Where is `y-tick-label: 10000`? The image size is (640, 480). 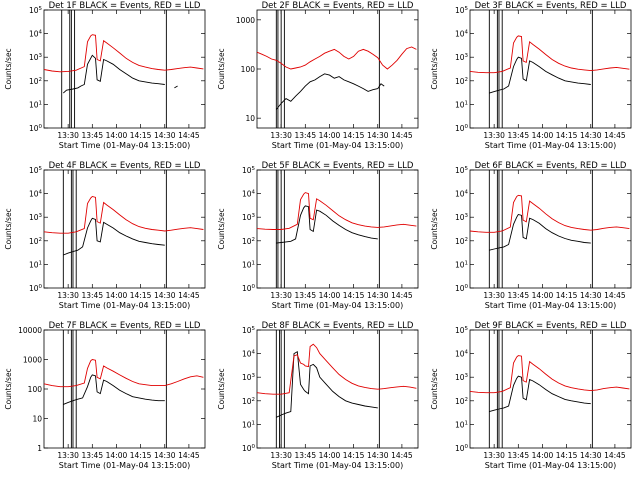
y-tick-label: 10000 is located at coordinates (30, 330).